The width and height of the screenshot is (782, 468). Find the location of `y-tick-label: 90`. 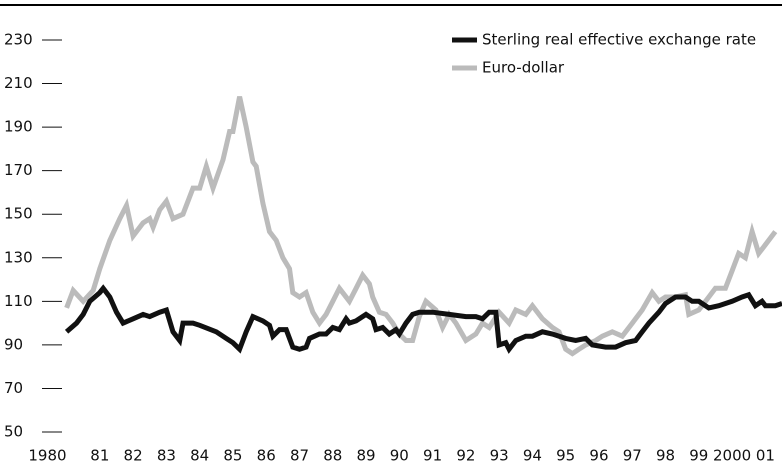

y-tick-label: 90 is located at coordinates (13, 344).